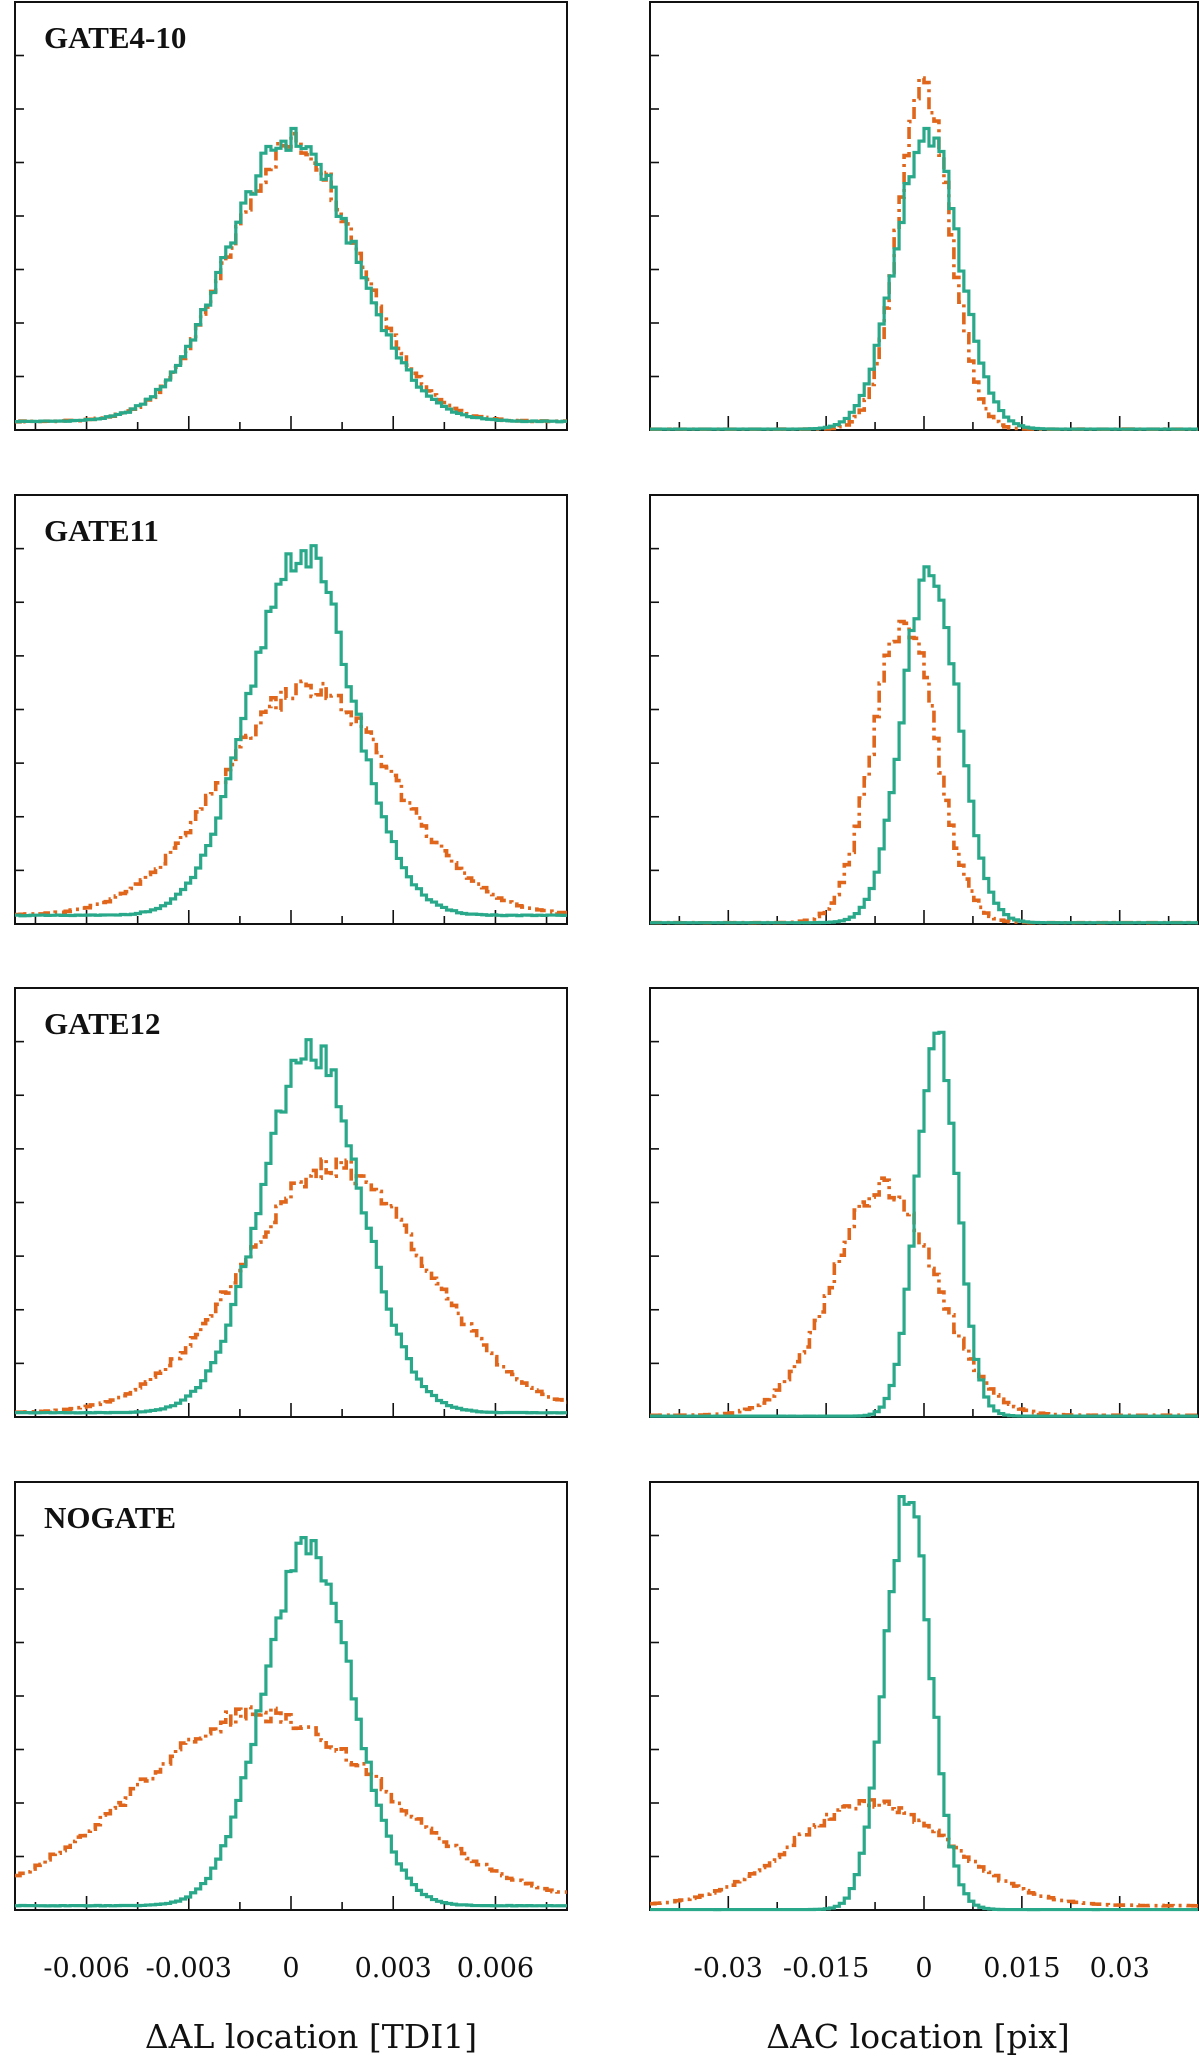  What do you see at coordinates (1021, 1968) in the screenshot?
I see `x-tick-label-right: 0.015` at bounding box center [1021, 1968].